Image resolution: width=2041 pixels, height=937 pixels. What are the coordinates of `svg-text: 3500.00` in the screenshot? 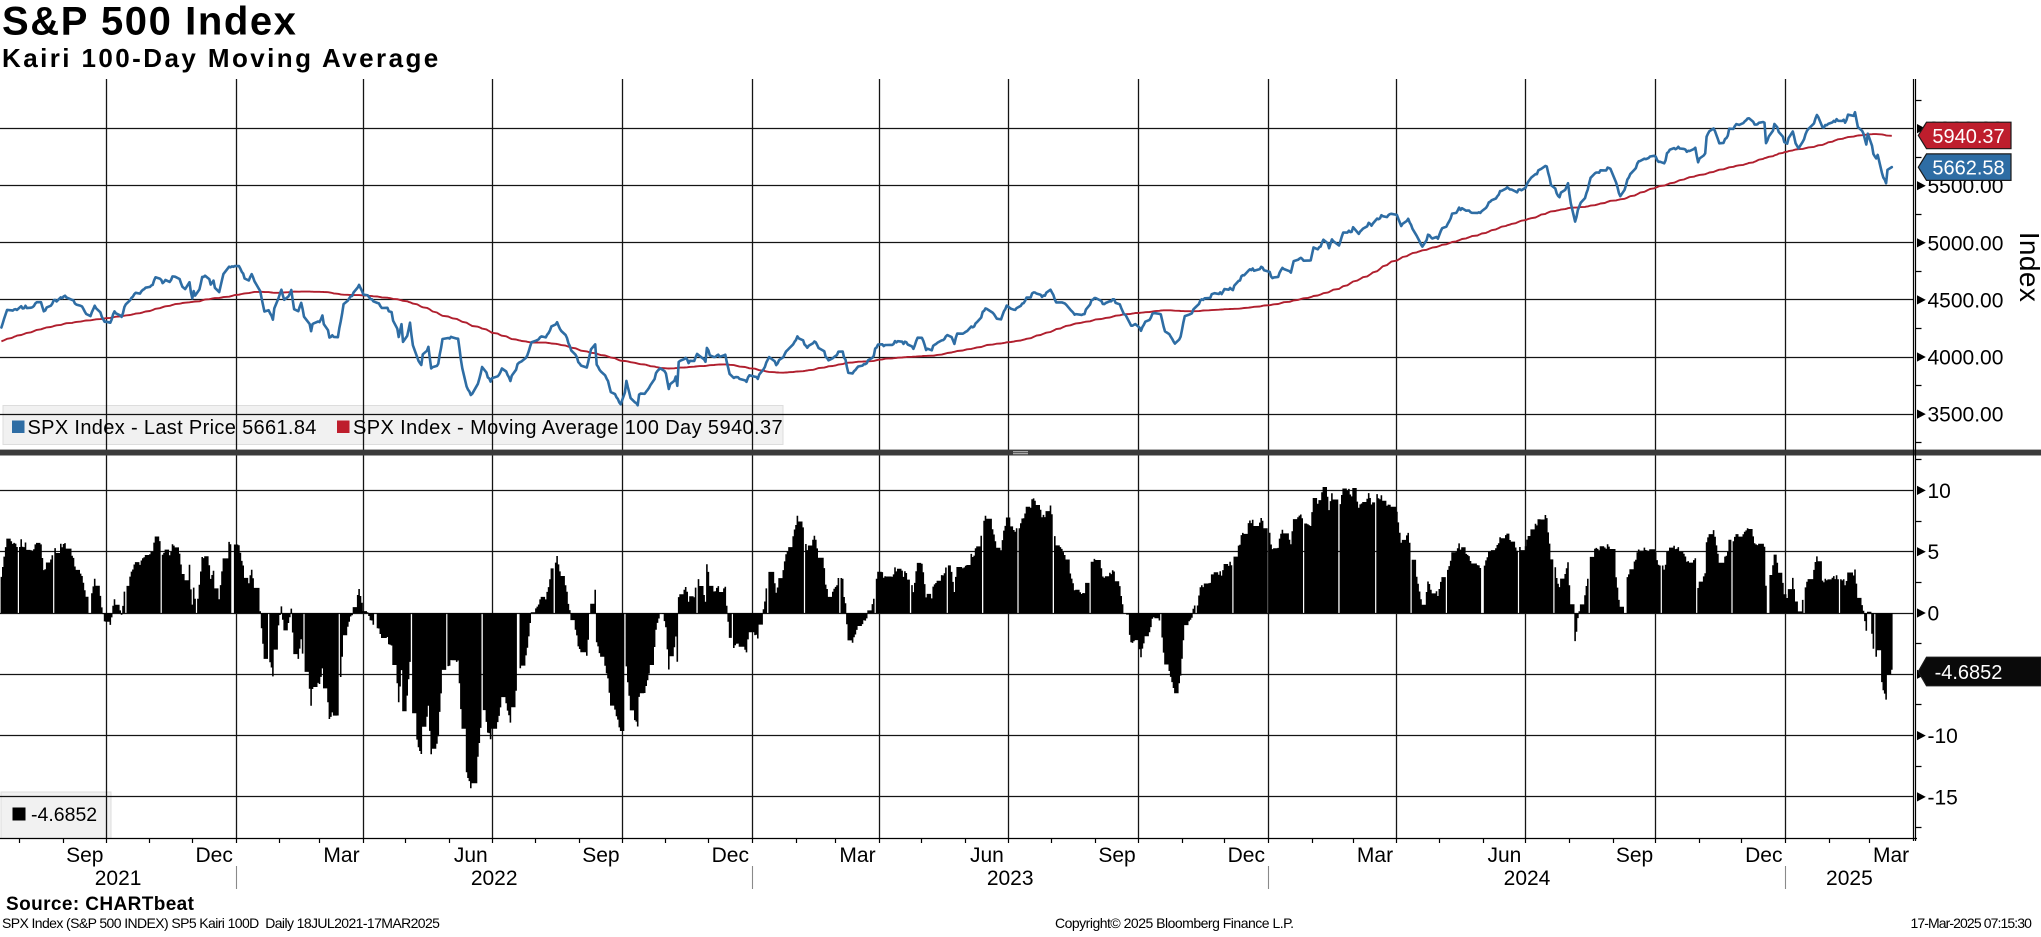 It's located at (1966, 415).